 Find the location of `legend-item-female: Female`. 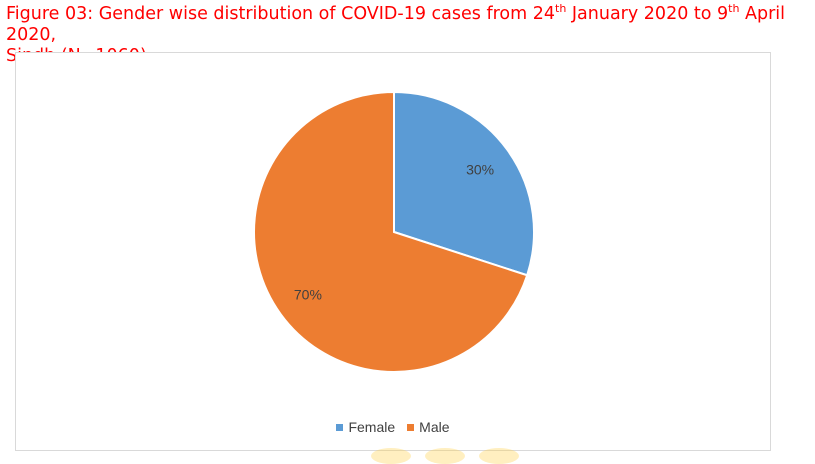

legend-item-female: Female is located at coordinates (365, 427).